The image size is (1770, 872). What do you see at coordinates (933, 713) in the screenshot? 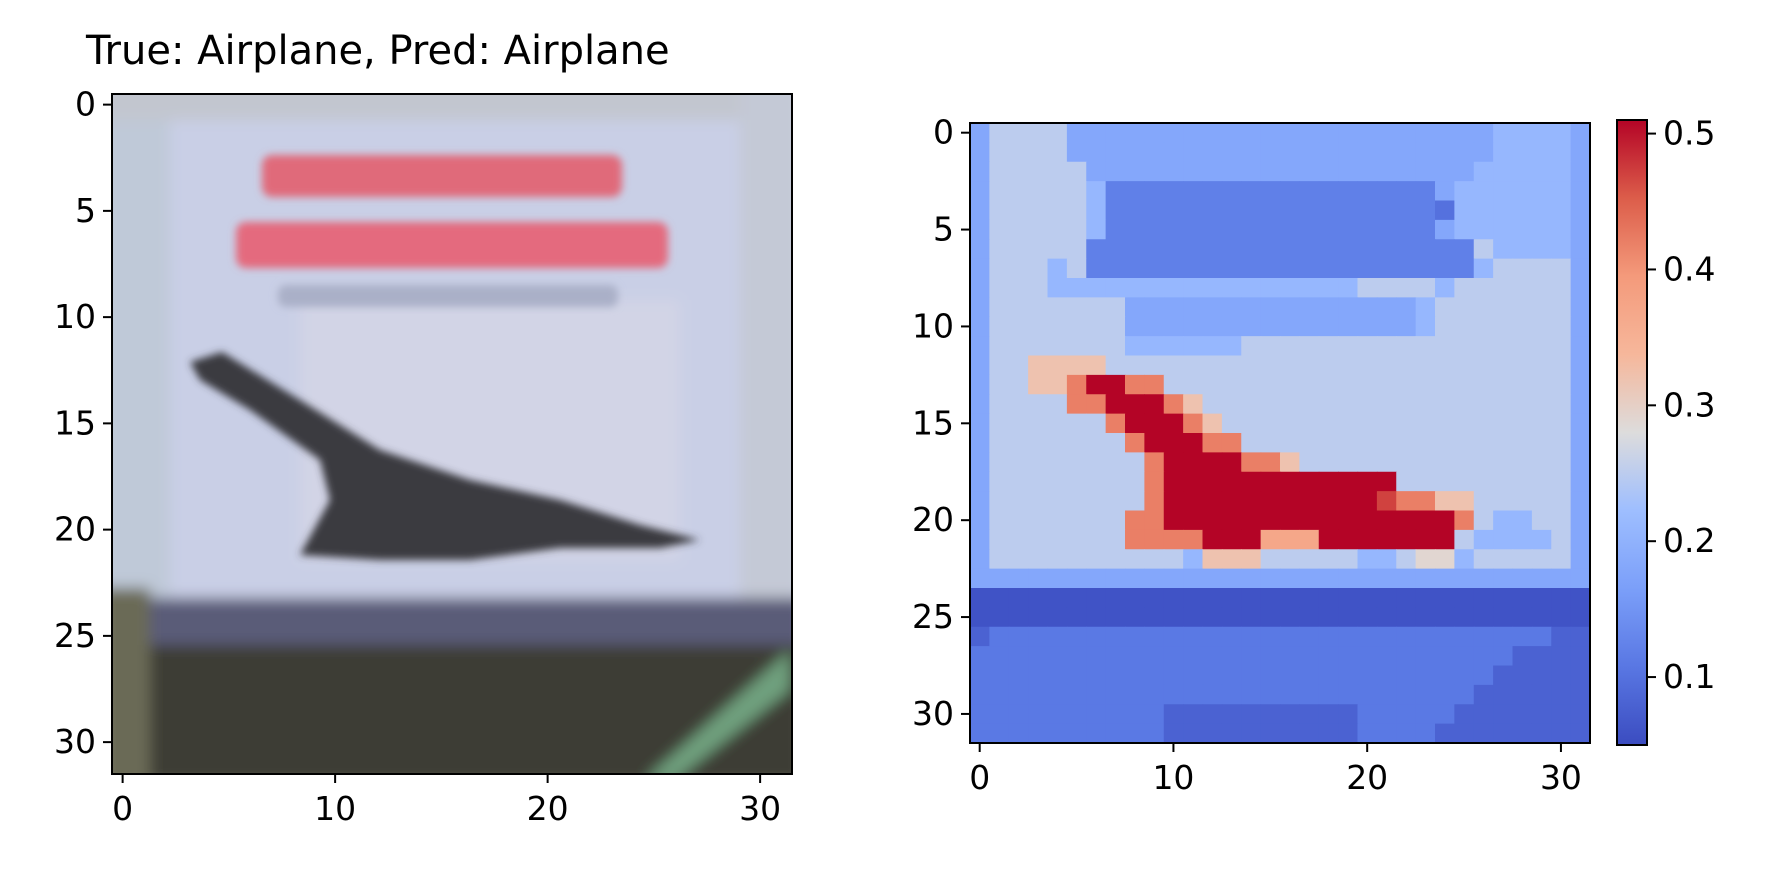
I see `y-tick-label: 30` at bounding box center [933, 713].